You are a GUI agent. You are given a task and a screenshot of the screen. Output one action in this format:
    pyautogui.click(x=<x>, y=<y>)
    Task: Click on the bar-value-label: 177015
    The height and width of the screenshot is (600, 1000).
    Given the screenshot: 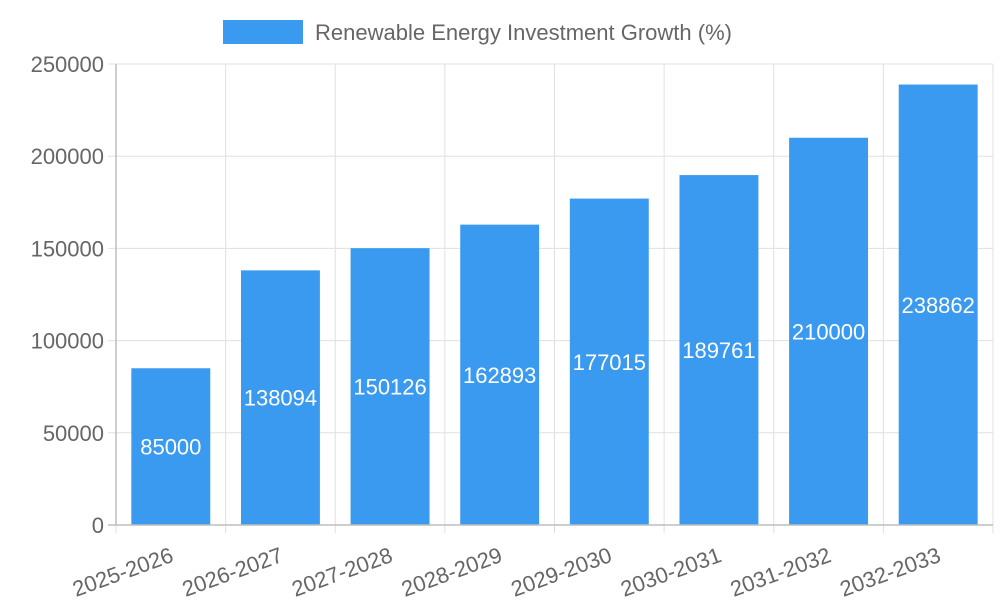 What is the action you would take?
    pyautogui.click(x=609, y=362)
    